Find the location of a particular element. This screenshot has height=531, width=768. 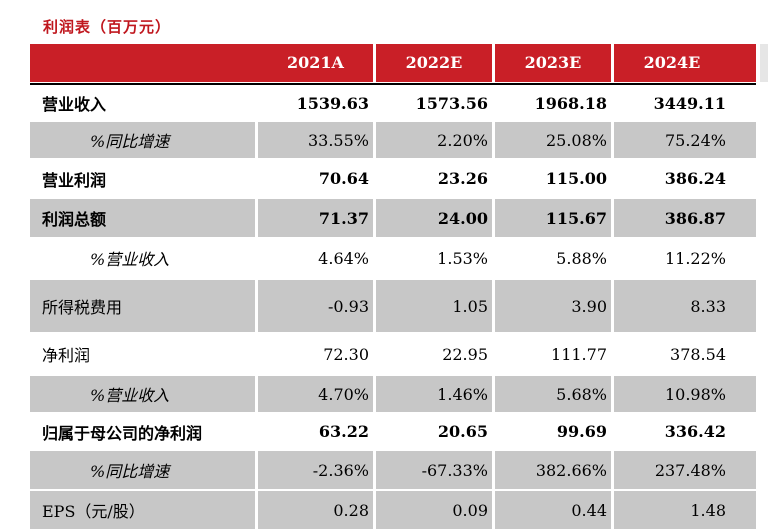

table-cell: 386.24 is located at coordinates (695, 178).